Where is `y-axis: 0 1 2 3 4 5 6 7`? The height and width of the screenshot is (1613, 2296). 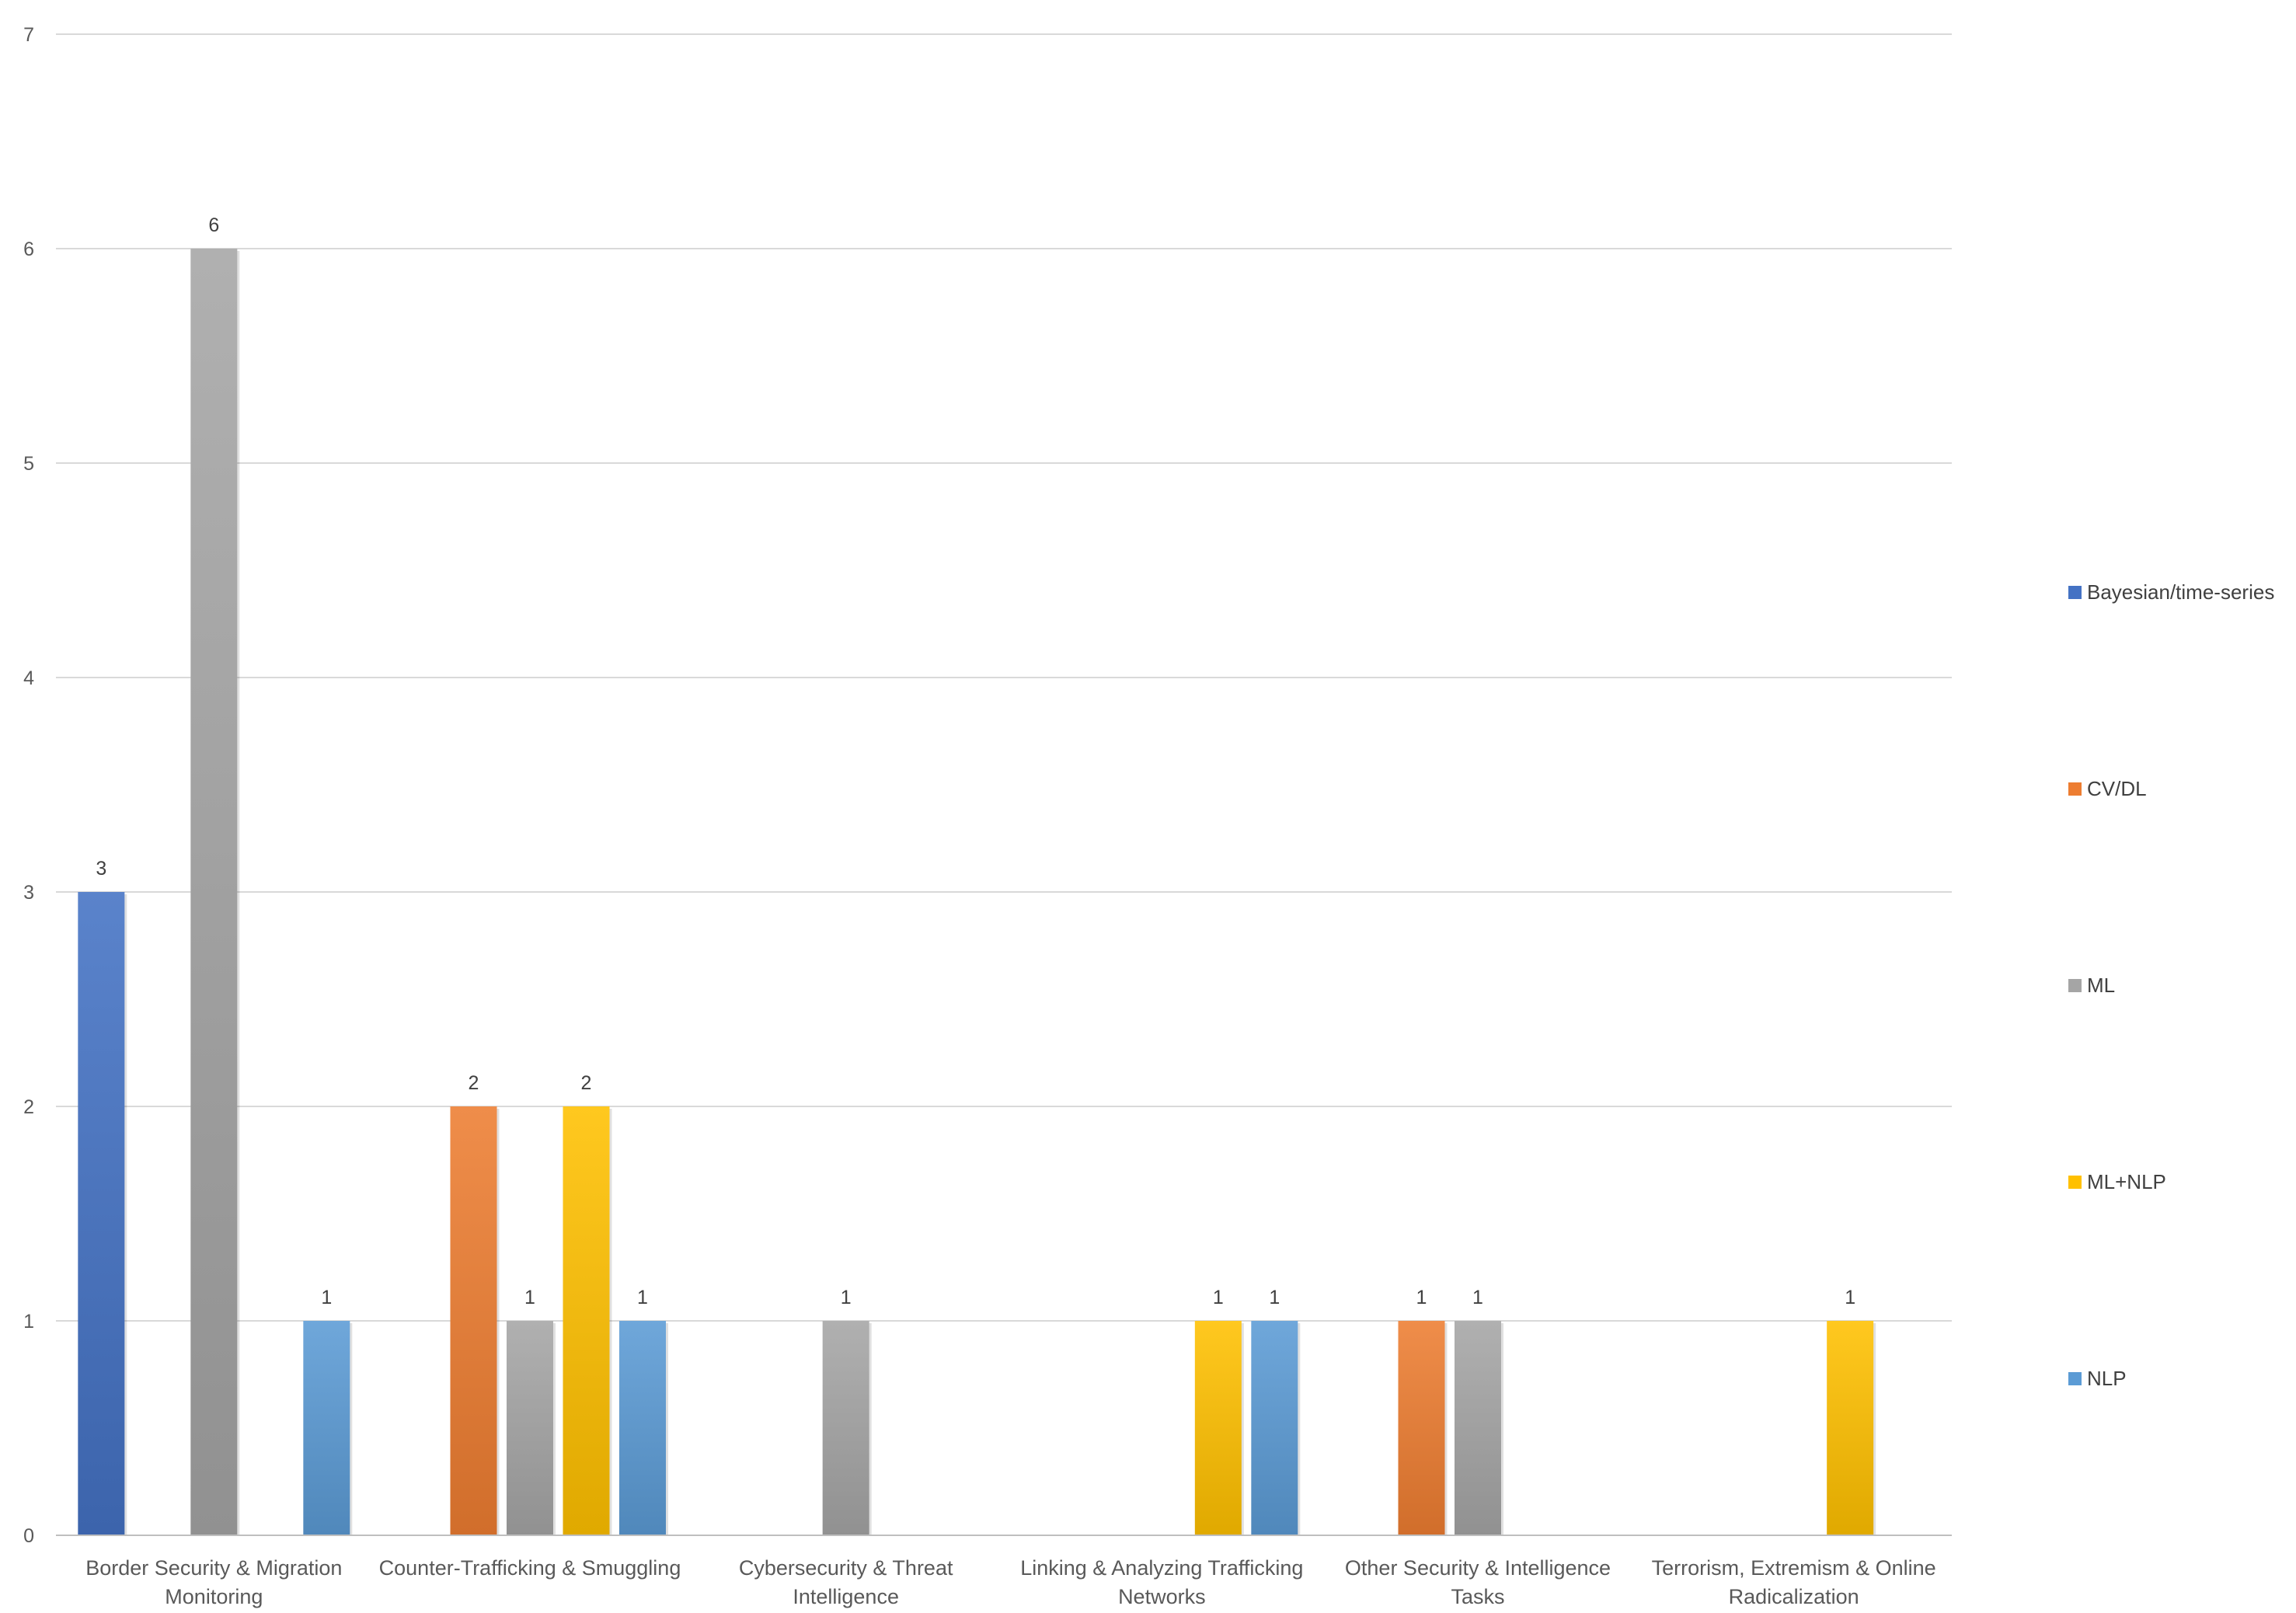 y-axis: 0 1 2 3 4 5 6 7 is located at coordinates (28, 785).